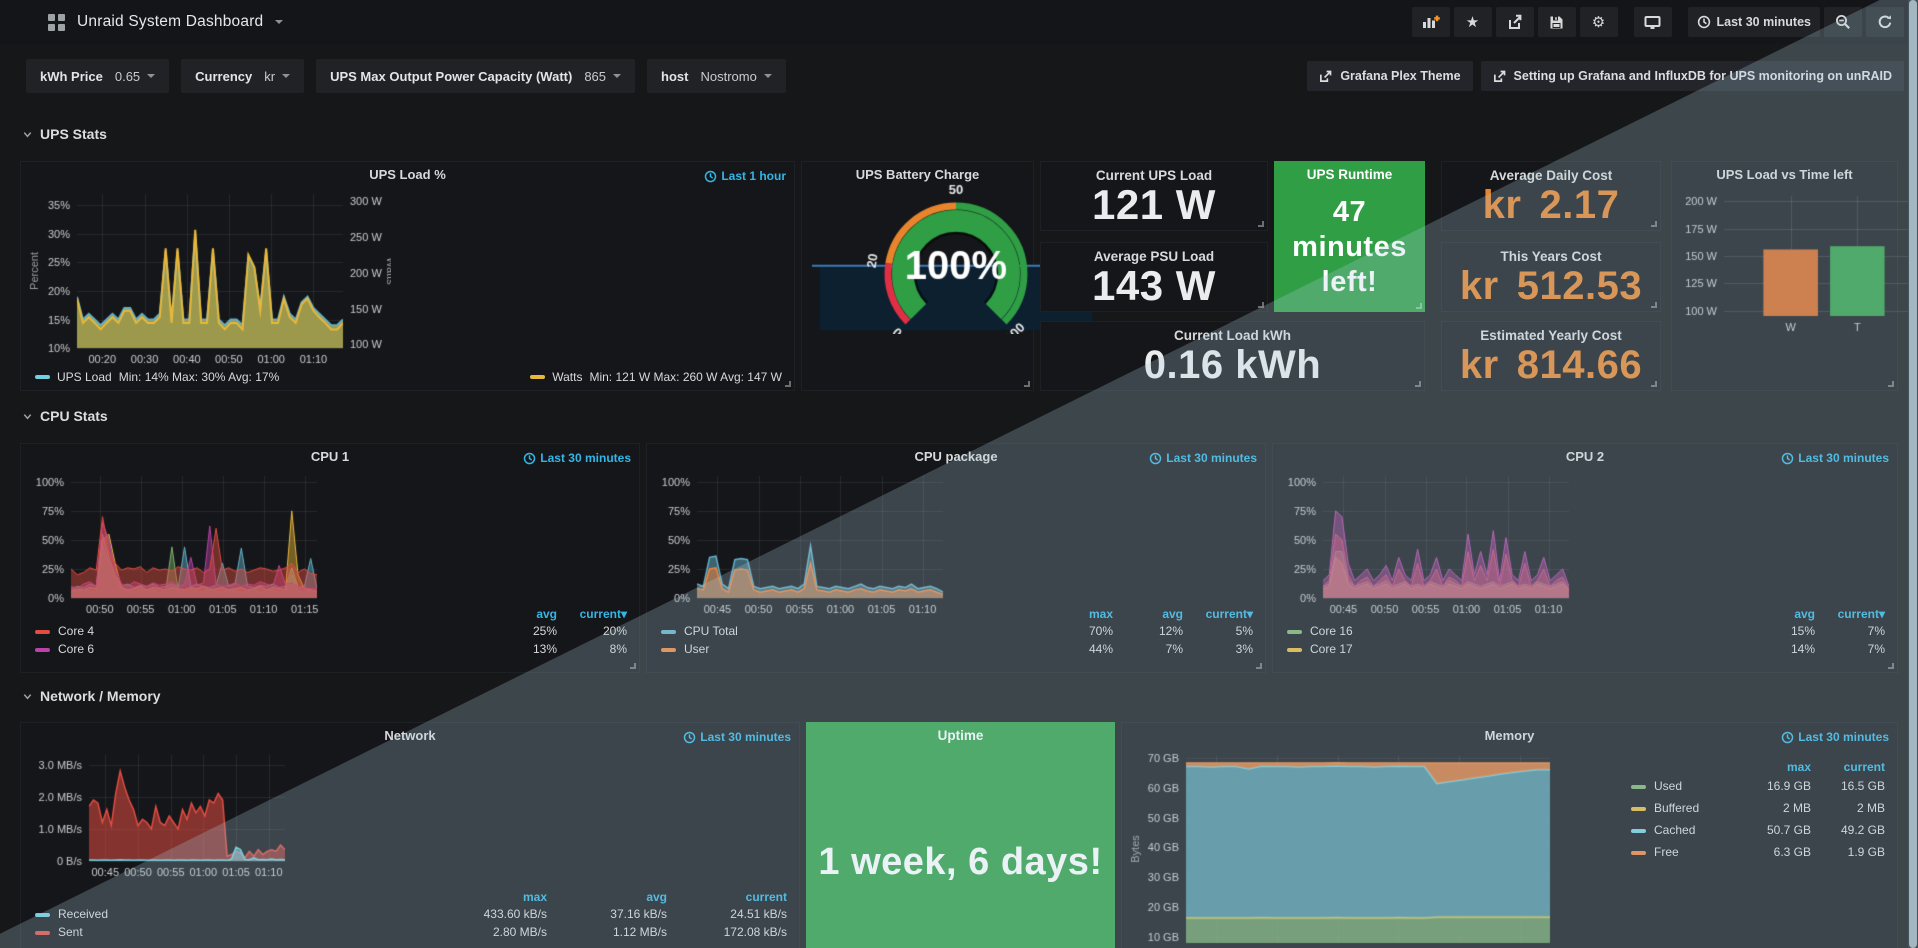 The height and width of the screenshot is (948, 1918). What do you see at coordinates (1684, 808) in the screenshot?
I see `legend-series-toggle: Buffered` at bounding box center [1684, 808].